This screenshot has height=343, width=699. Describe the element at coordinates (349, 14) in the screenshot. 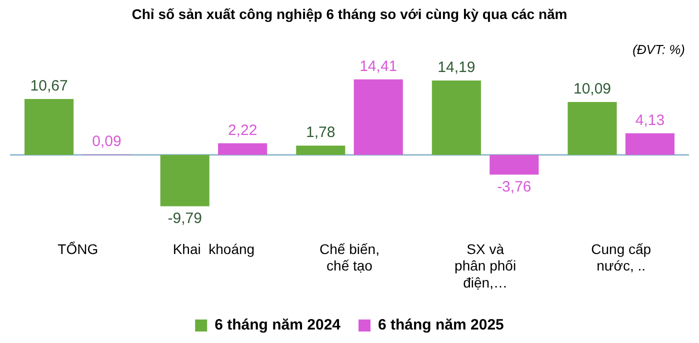

I see `chart-title: Chỉ số sản xuất công nghiệp 6 tháng so với cùng kỳ qua các năm` at that location.